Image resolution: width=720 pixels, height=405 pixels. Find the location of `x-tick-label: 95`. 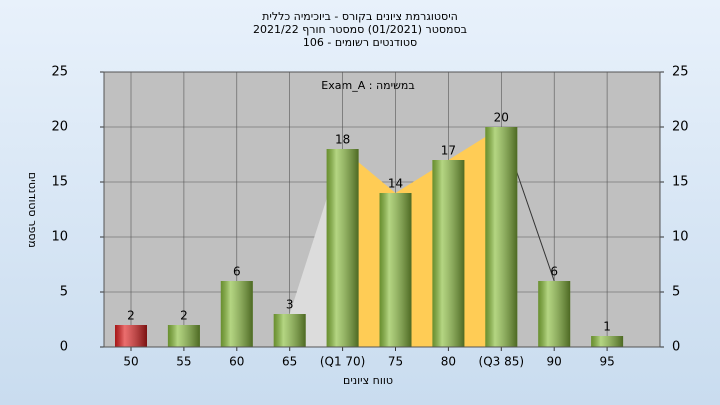

x-tick-label: 95 is located at coordinates (606, 362).